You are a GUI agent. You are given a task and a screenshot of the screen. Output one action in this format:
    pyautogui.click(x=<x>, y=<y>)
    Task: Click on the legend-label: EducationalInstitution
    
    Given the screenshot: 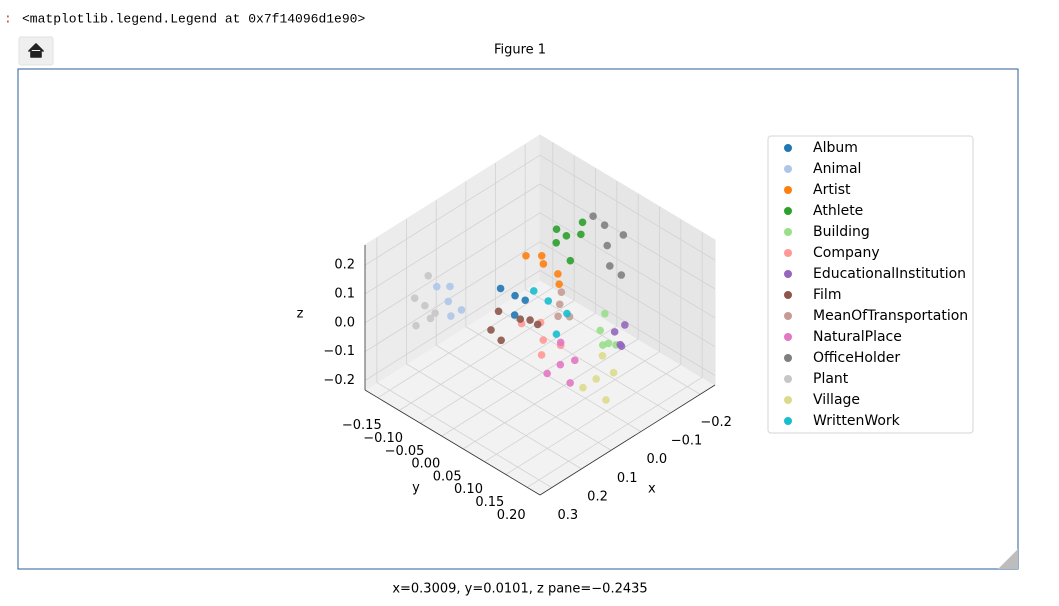 What is the action you would take?
    pyautogui.click(x=889, y=274)
    